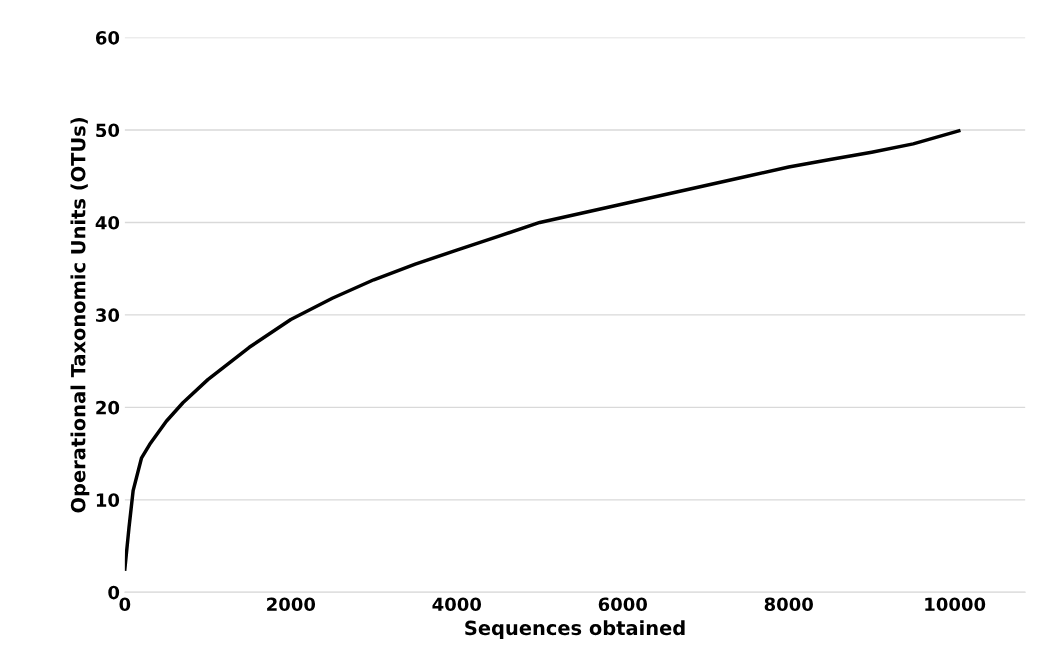 This screenshot has height=670, width=1058. Describe the element at coordinates (955, 604) in the screenshot. I see `x-tick-label: 10000` at that location.